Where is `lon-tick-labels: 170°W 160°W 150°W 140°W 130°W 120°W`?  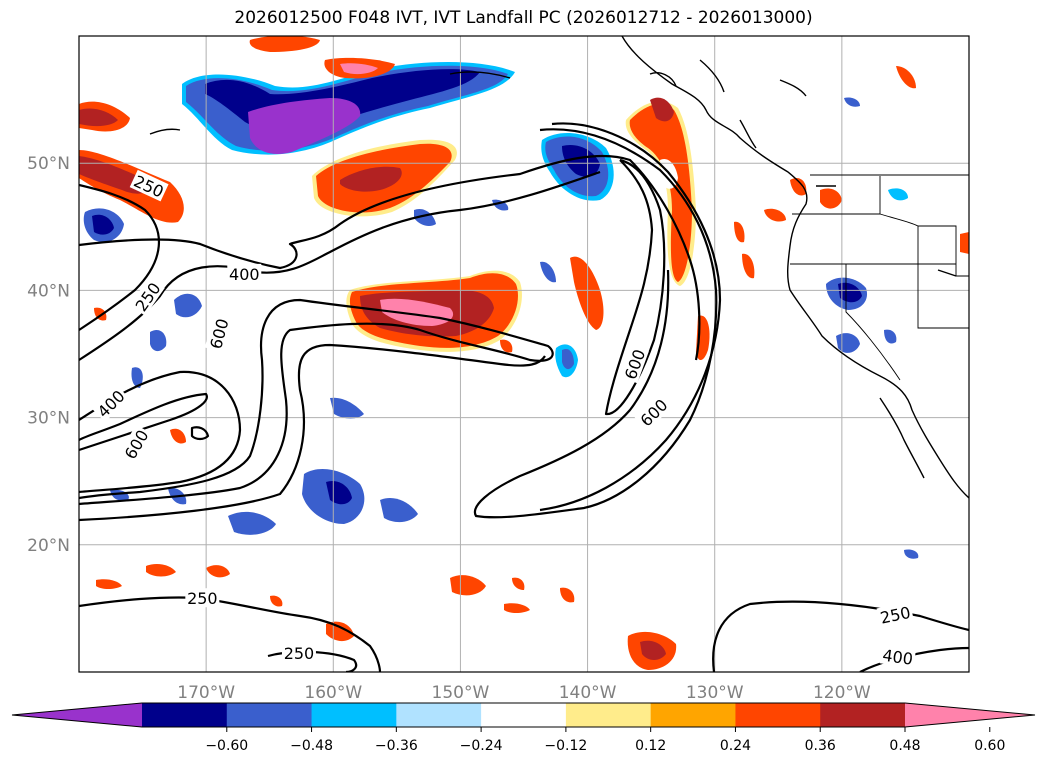 lon-tick-labels: 170°W 160°W 150°W 140°W 130°W 120°W is located at coordinates (524, 693).